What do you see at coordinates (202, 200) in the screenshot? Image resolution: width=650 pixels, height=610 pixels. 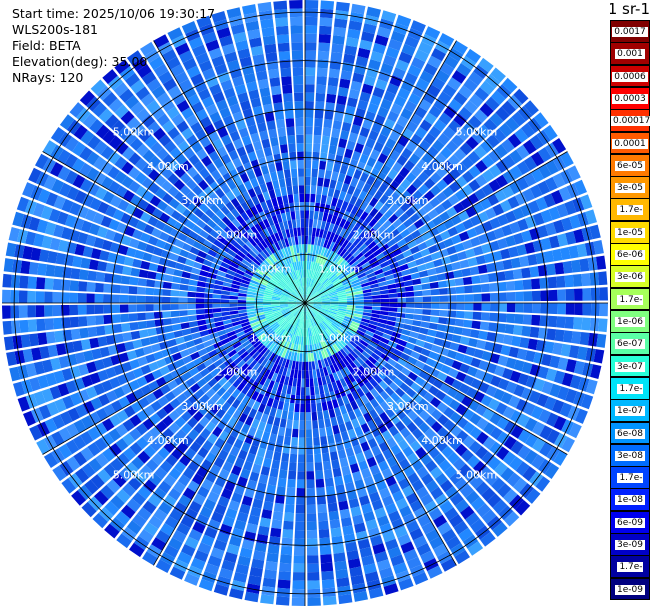 I see `range-ring-label: 3.00km` at bounding box center [202, 200].